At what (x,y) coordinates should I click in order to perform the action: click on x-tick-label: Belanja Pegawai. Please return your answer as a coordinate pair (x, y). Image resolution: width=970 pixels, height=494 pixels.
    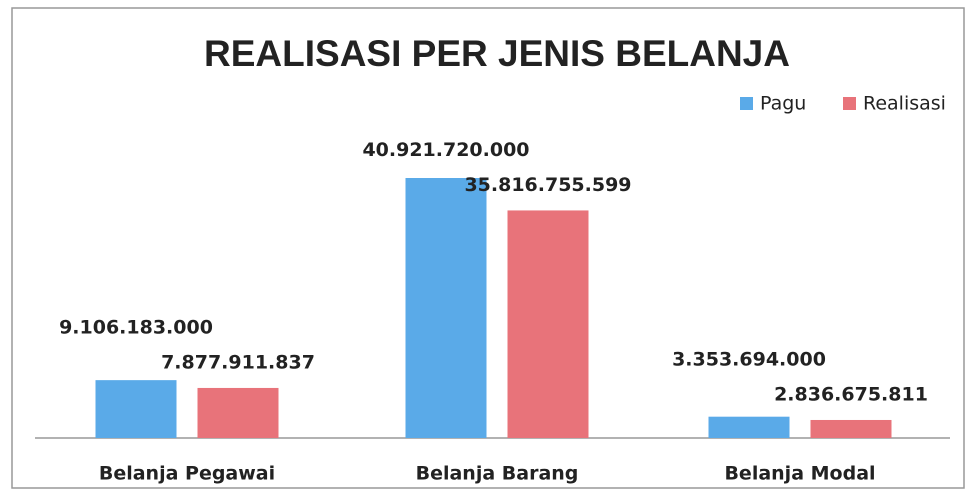
    Looking at the image, I should click on (187, 474).